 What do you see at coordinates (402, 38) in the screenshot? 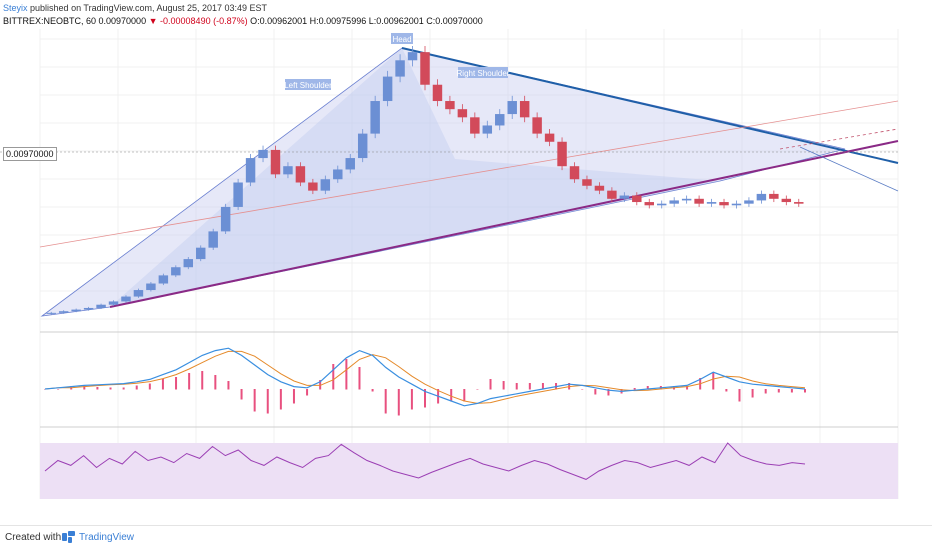
I see `head-label-bg` at bounding box center [402, 38].